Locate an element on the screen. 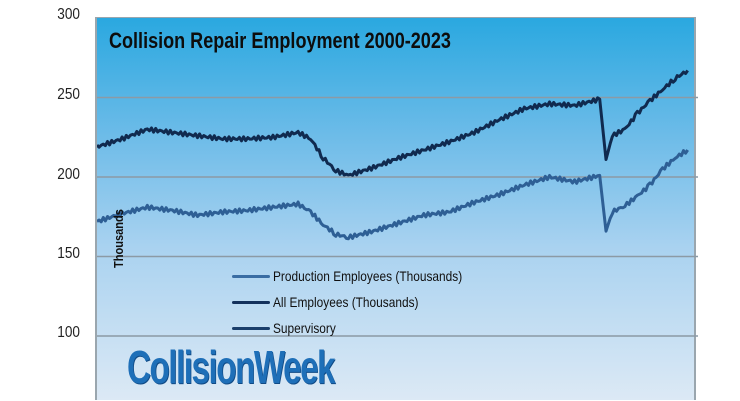 Image resolution: width=740 pixels, height=401 pixels. y-axis-label: Thousands is located at coordinates (118, 238).